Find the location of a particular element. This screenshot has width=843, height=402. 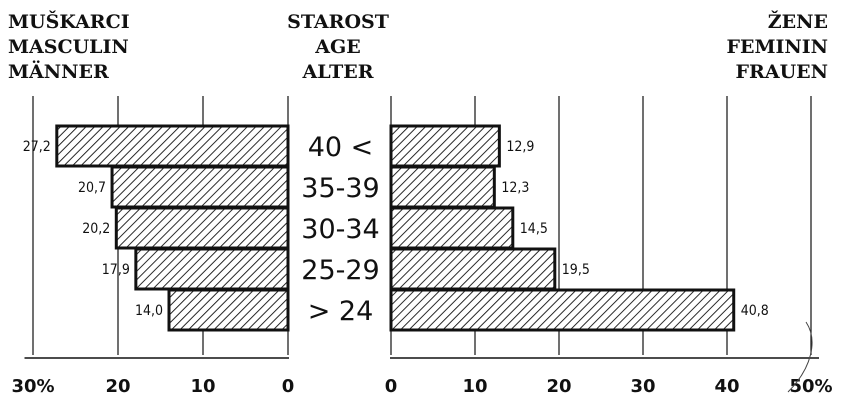

value-label-men: 14,0 is located at coordinates (149, 311).